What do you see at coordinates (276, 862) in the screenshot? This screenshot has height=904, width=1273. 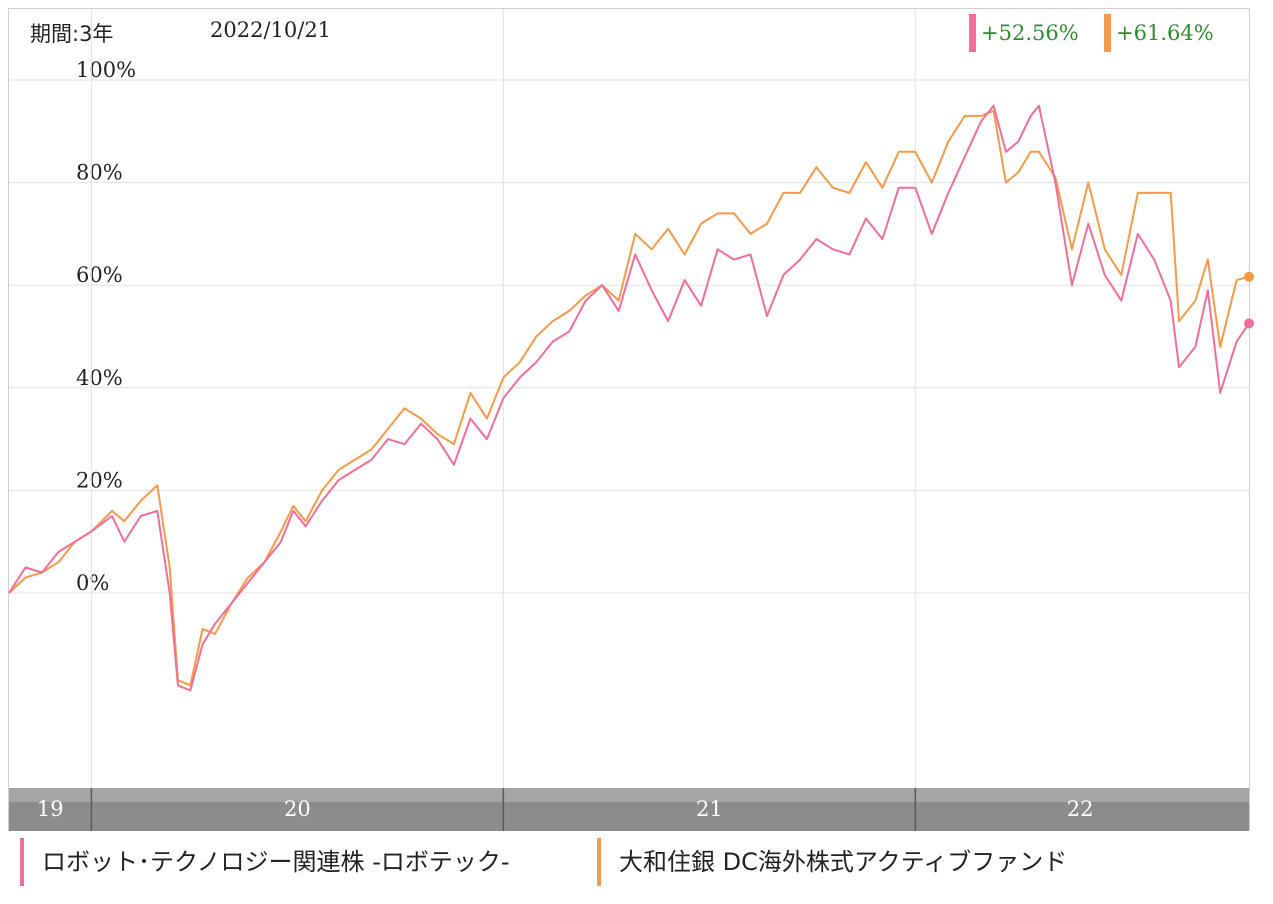 I see `legend-label-robotech: ロボット･テクノロジー関連株 -ロボテック-` at bounding box center [276, 862].